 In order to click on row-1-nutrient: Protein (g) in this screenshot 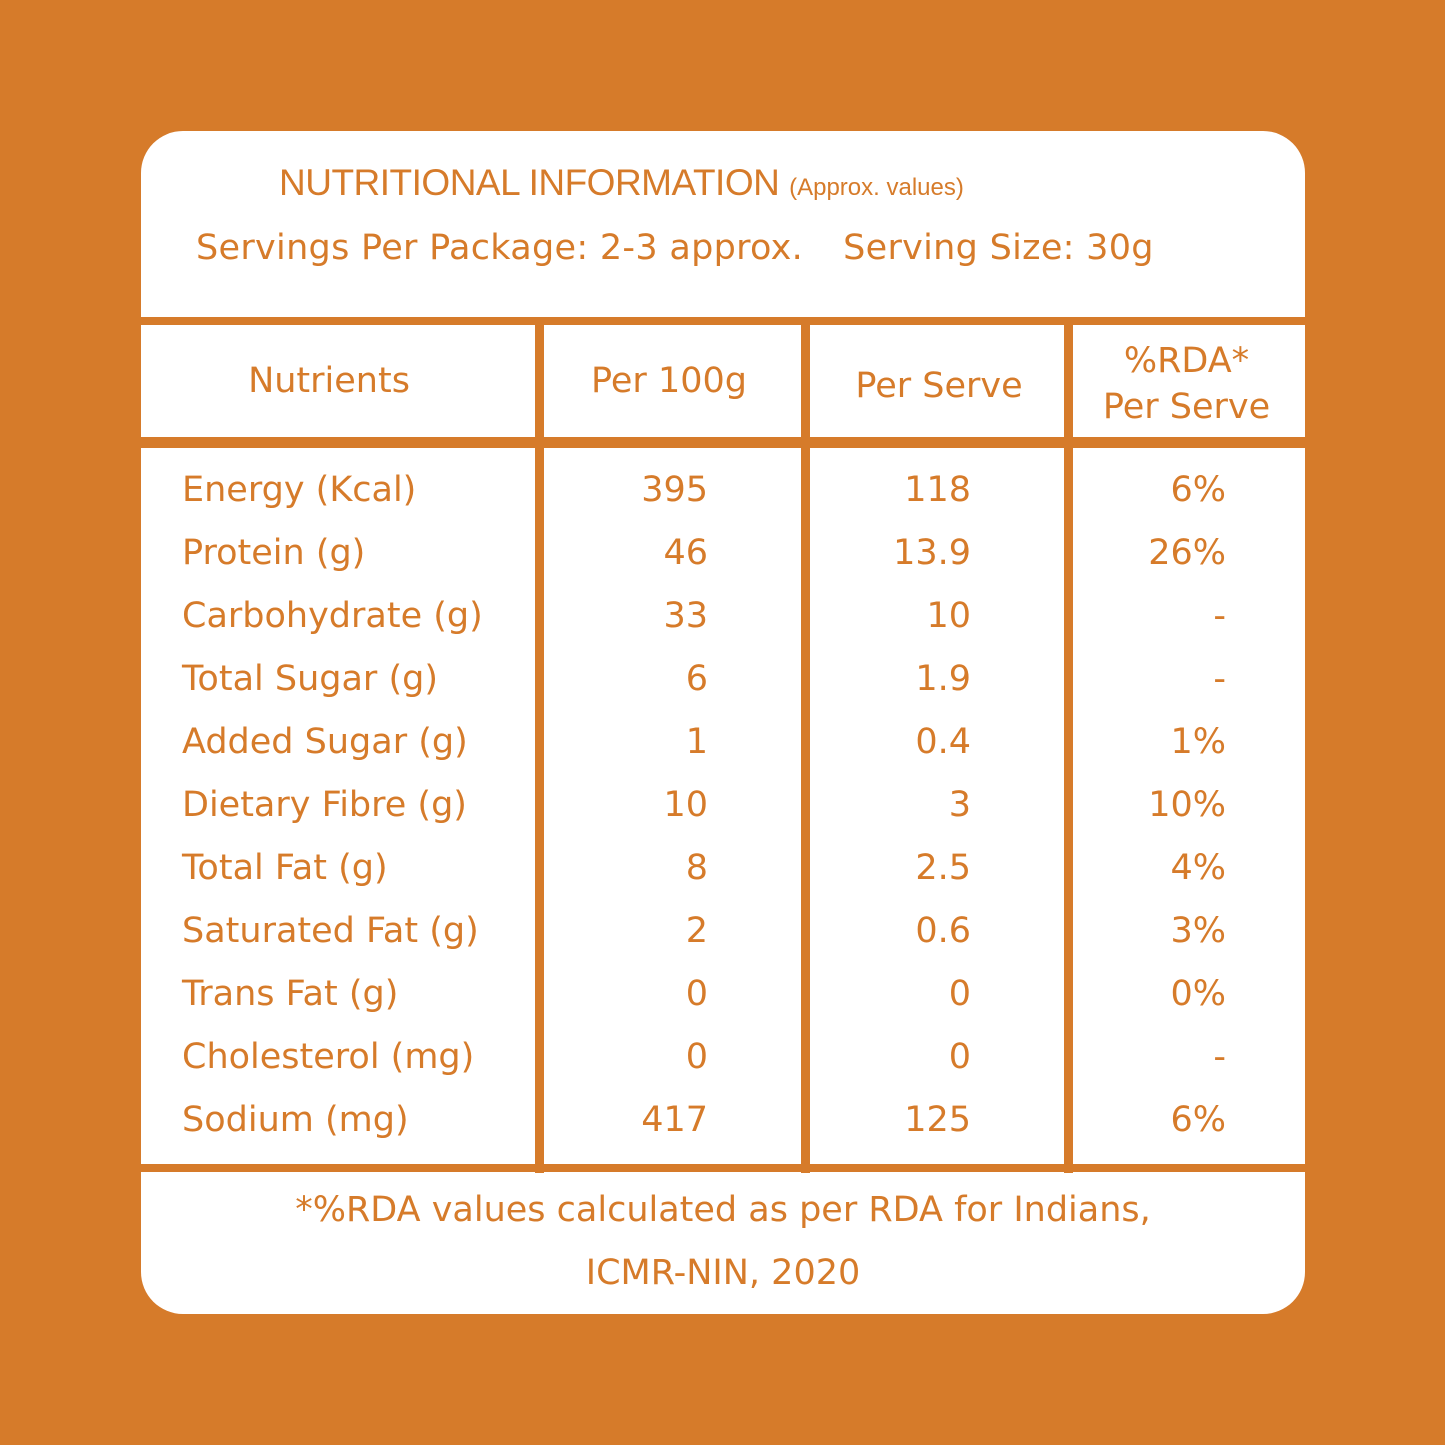, I will do `click(274, 553)`.